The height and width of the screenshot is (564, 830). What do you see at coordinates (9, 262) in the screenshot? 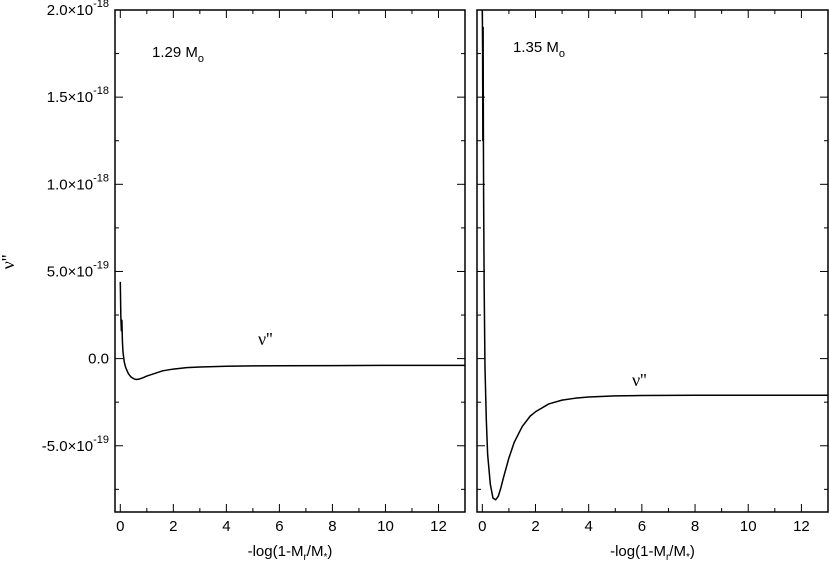
I see `y-axis-label: ν''` at bounding box center [9, 262].